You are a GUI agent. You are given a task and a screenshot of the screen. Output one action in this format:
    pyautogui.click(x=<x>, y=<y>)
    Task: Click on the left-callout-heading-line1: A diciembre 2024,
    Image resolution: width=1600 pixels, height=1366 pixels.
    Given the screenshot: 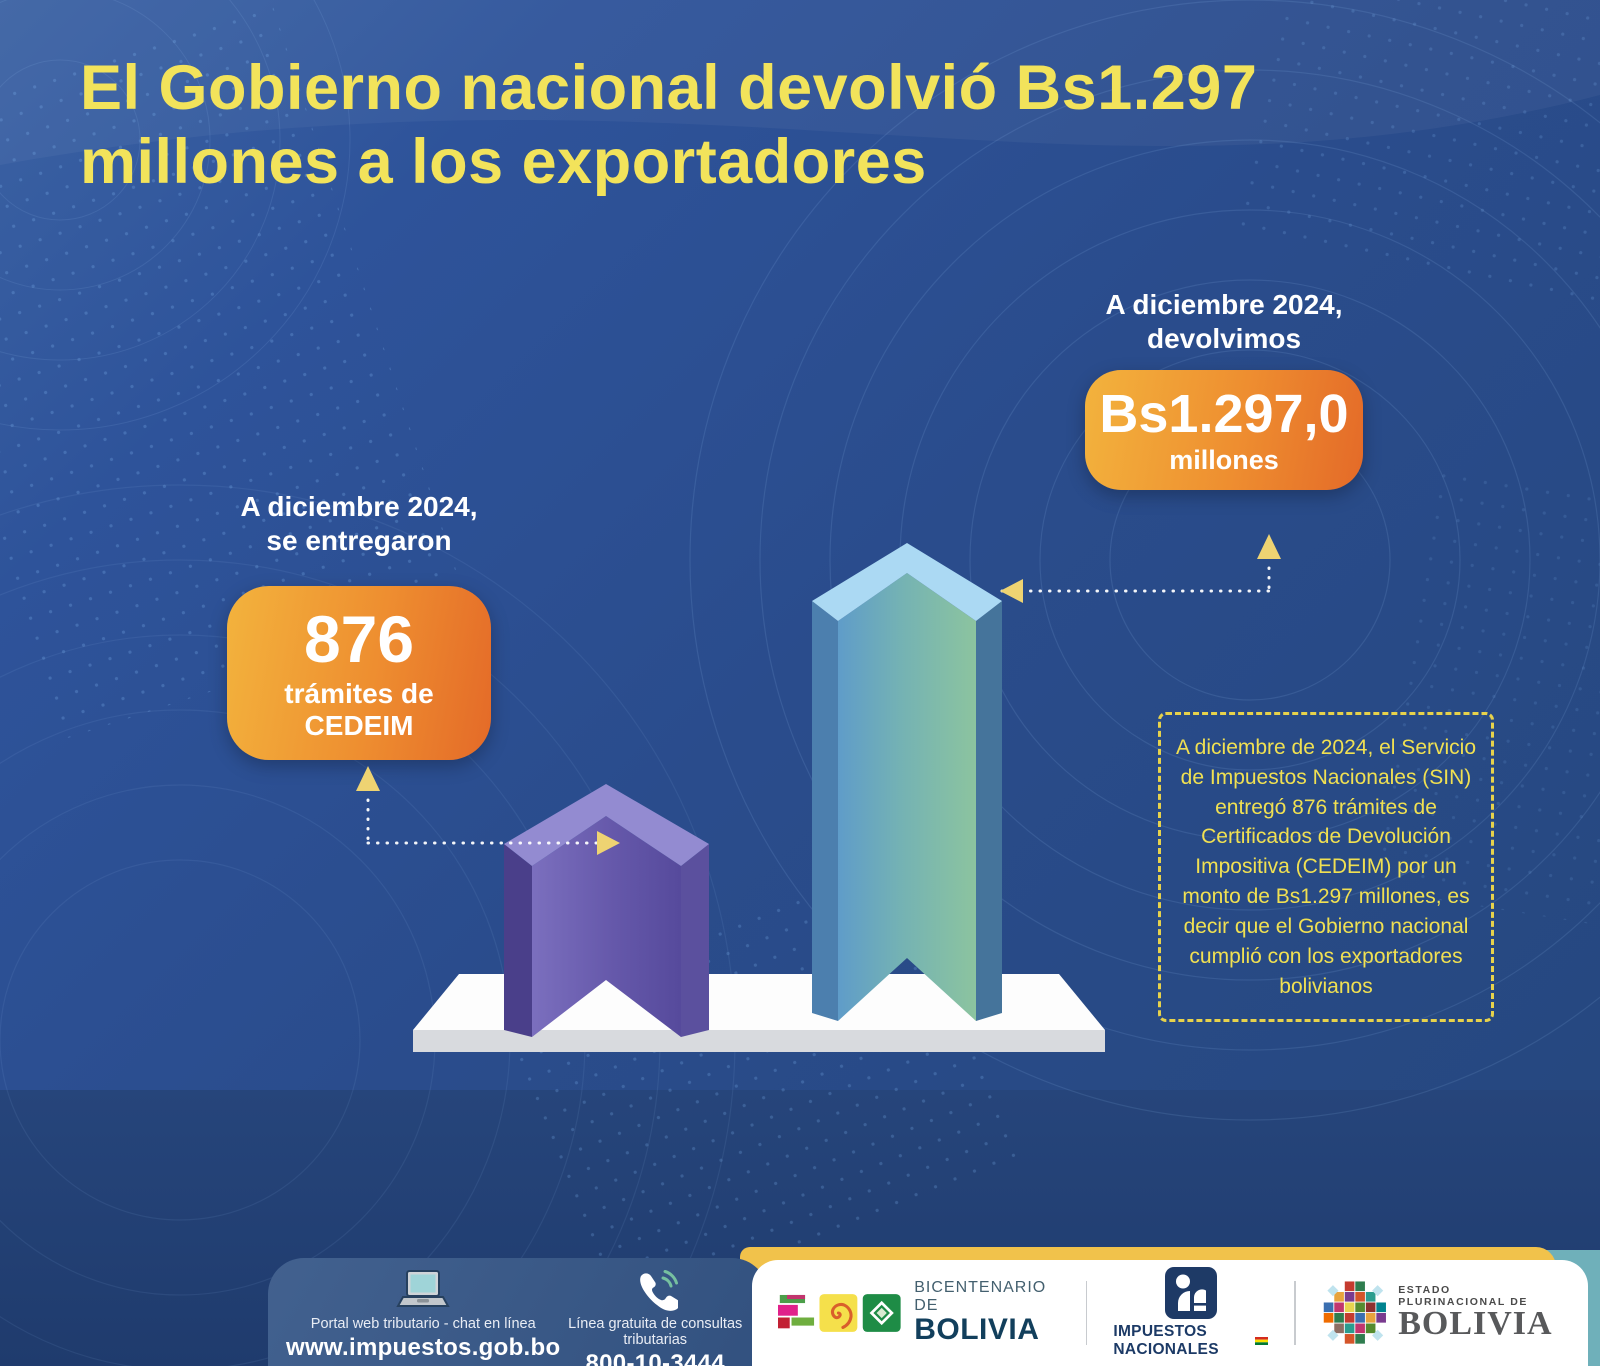 What is the action you would take?
    pyautogui.click(x=359, y=506)
    